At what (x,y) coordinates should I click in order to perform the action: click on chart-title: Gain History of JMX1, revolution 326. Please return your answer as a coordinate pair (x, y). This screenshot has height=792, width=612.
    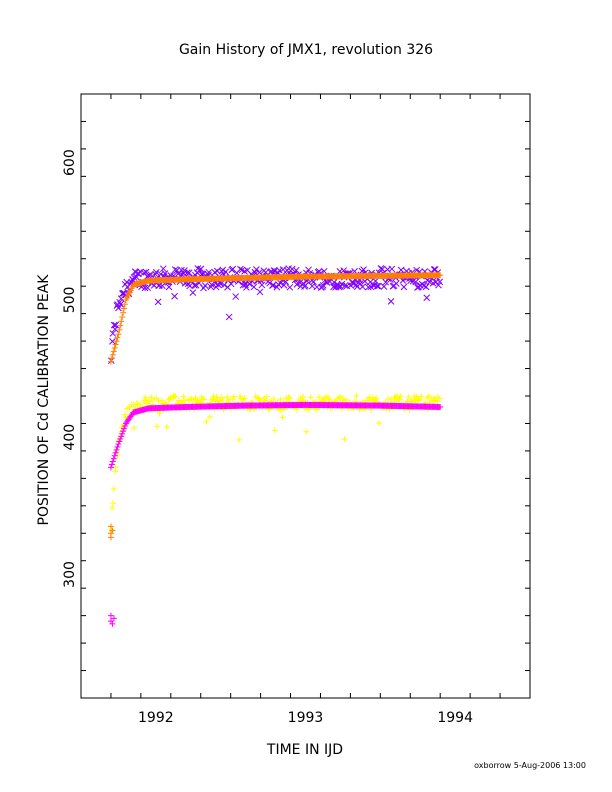
    Looking at the image, I should click on (306, 50).